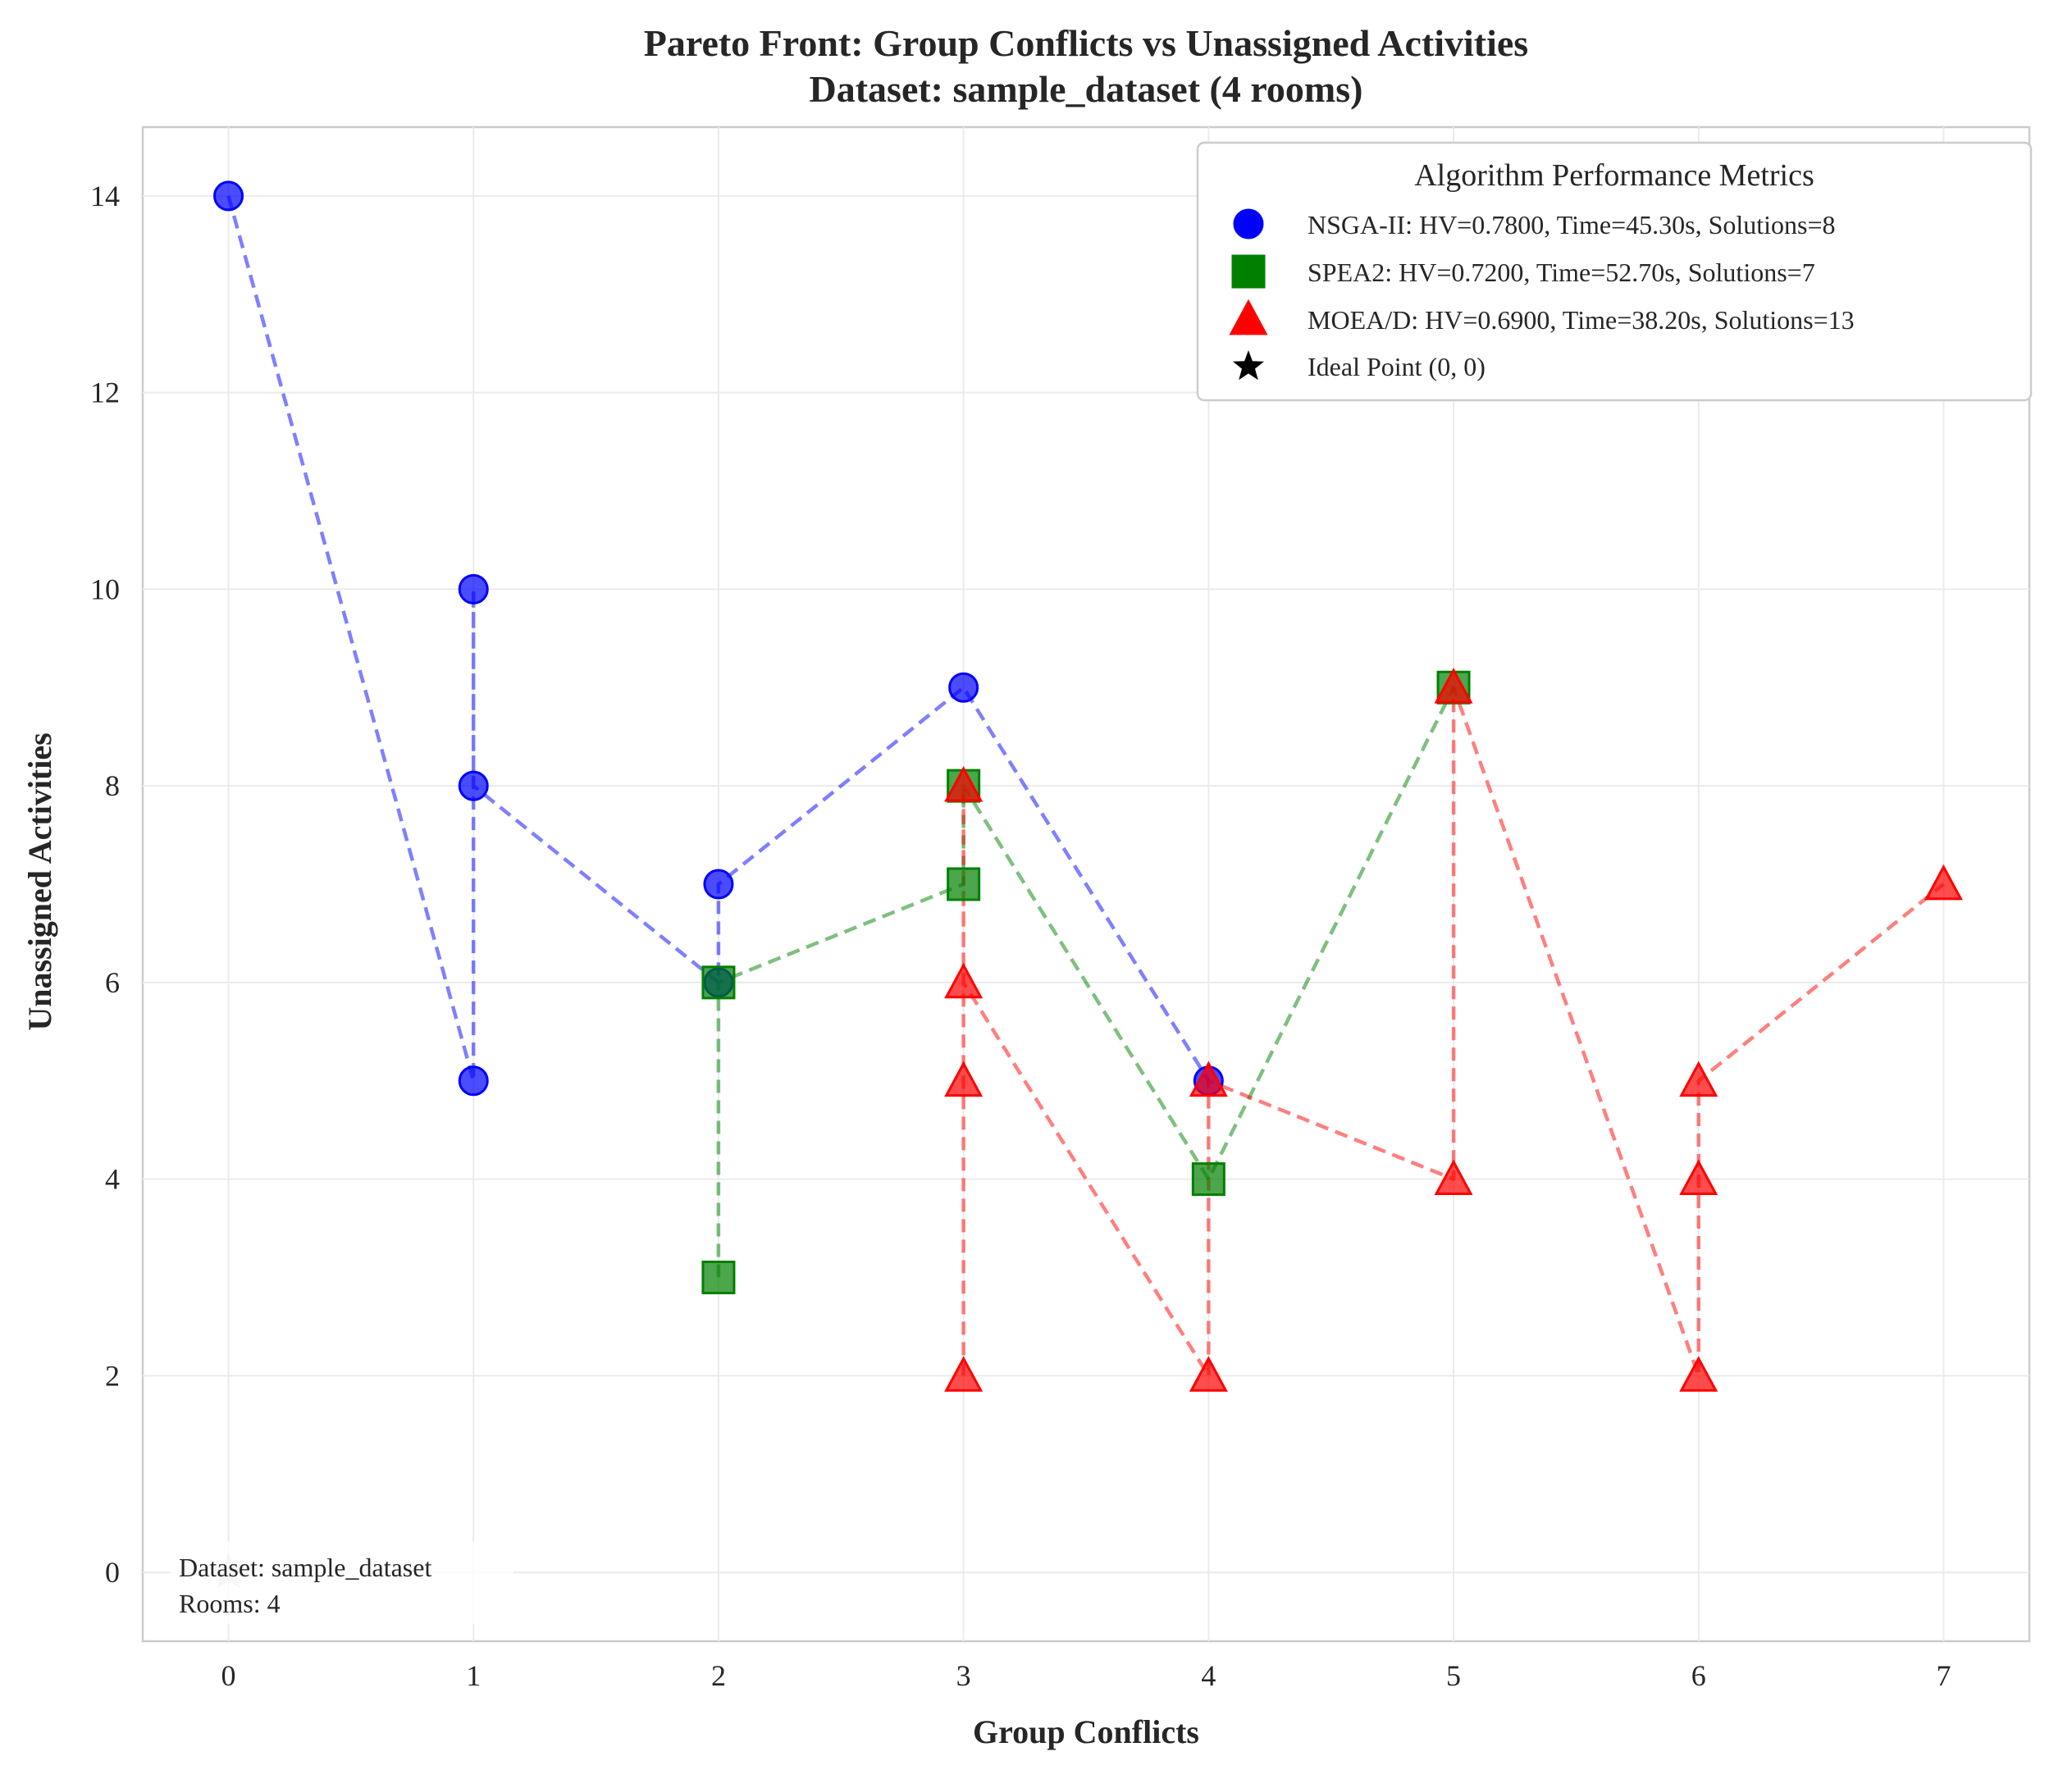 Image resolution: width=2072 pixels, height=1779 pixels. Describe the element at coordinates (105, 392) in the screenshot. I see `y-tick-label: 12` at that location.